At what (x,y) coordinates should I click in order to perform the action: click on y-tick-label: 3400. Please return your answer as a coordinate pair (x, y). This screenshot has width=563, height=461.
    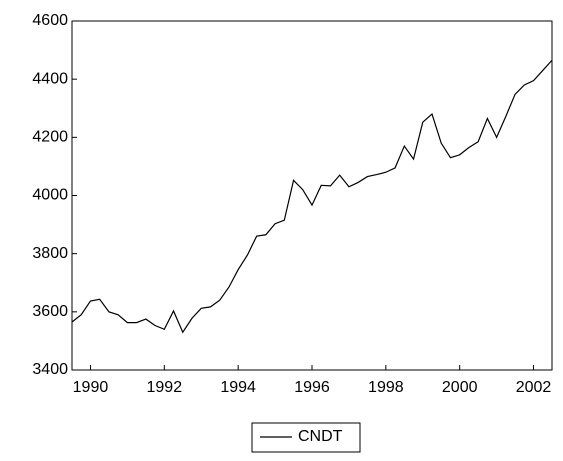
    Looking at the image, I should click on (50, 369).